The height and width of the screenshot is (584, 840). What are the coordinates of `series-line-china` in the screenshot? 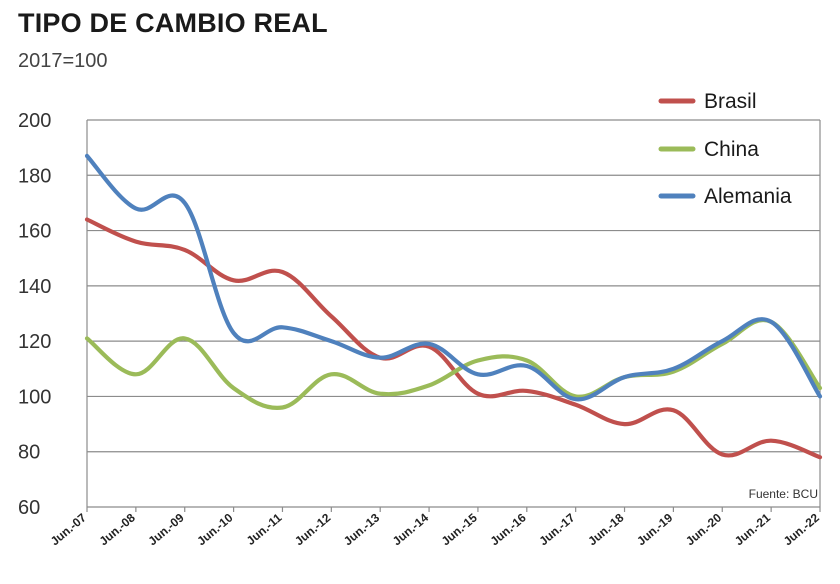 It's located at (453, 364).